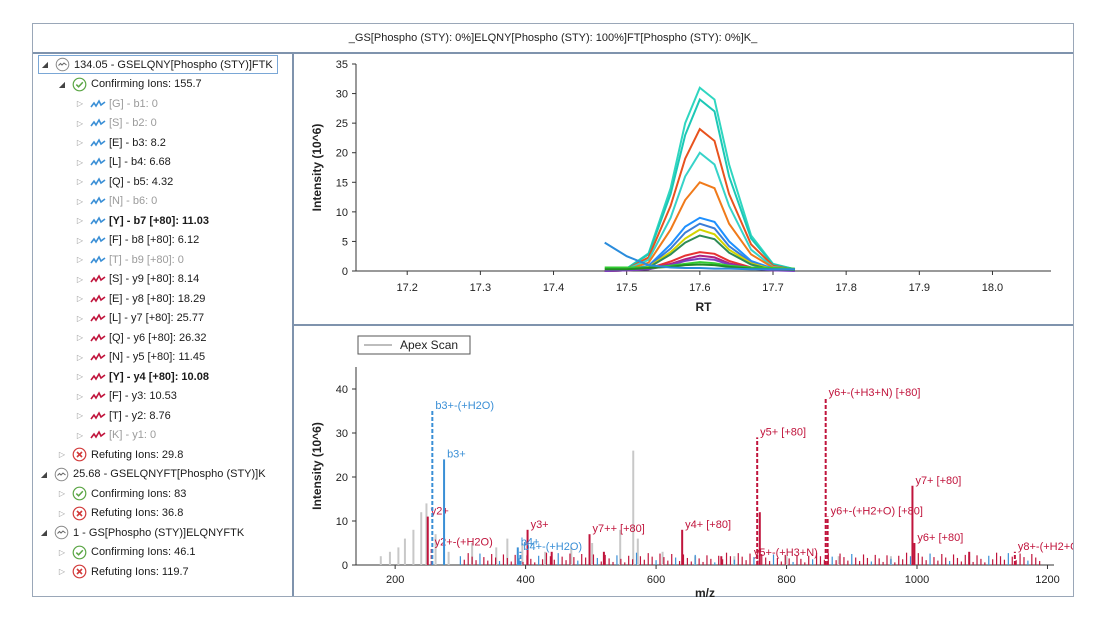 The width and height of the screenshot is (1100, 623). I want to click on x-tick-label: 600, so click(656, 580).